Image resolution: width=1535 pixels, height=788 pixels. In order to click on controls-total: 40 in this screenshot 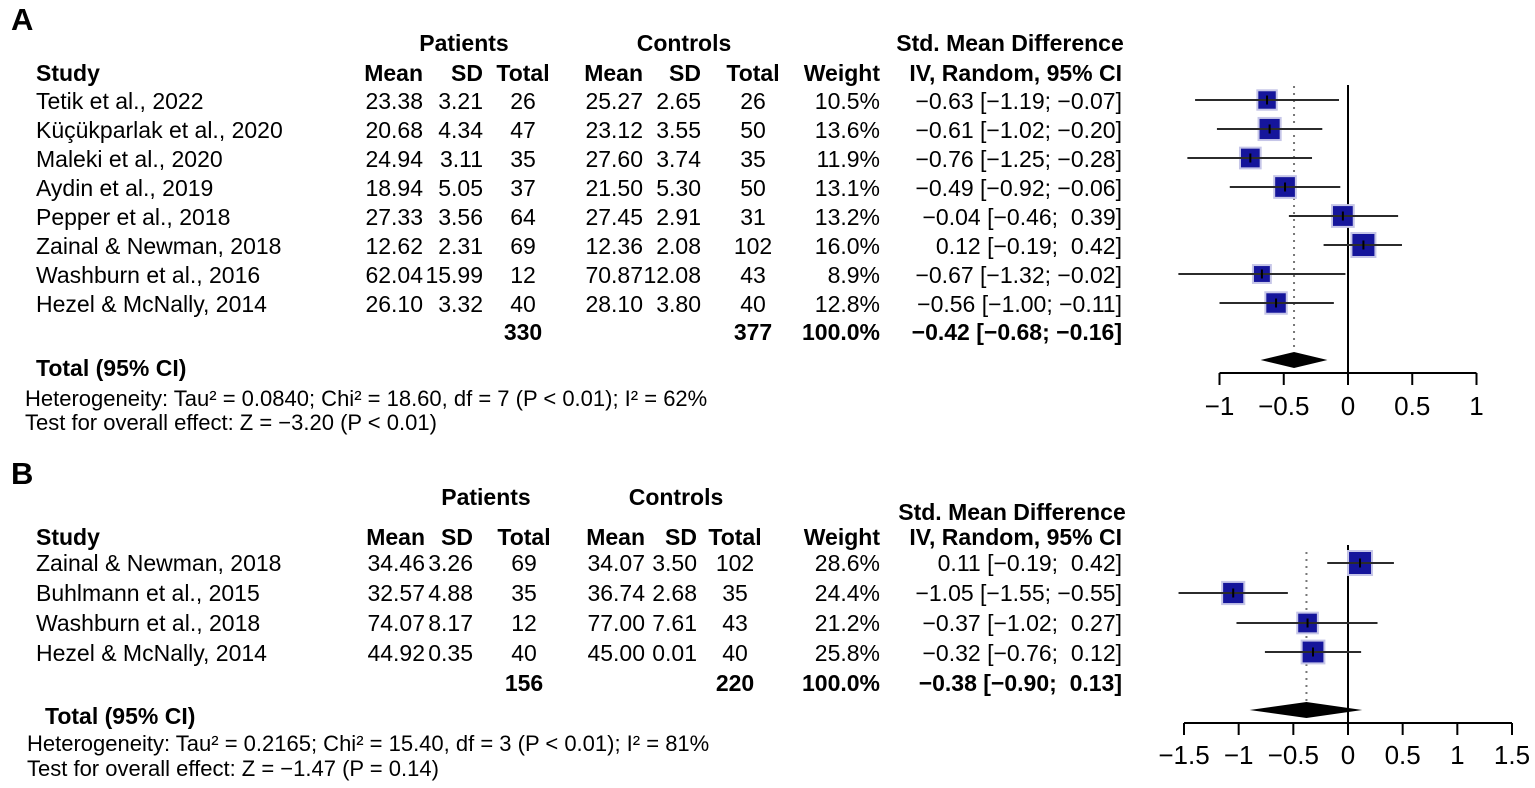, I will do `click(735, 653)`.